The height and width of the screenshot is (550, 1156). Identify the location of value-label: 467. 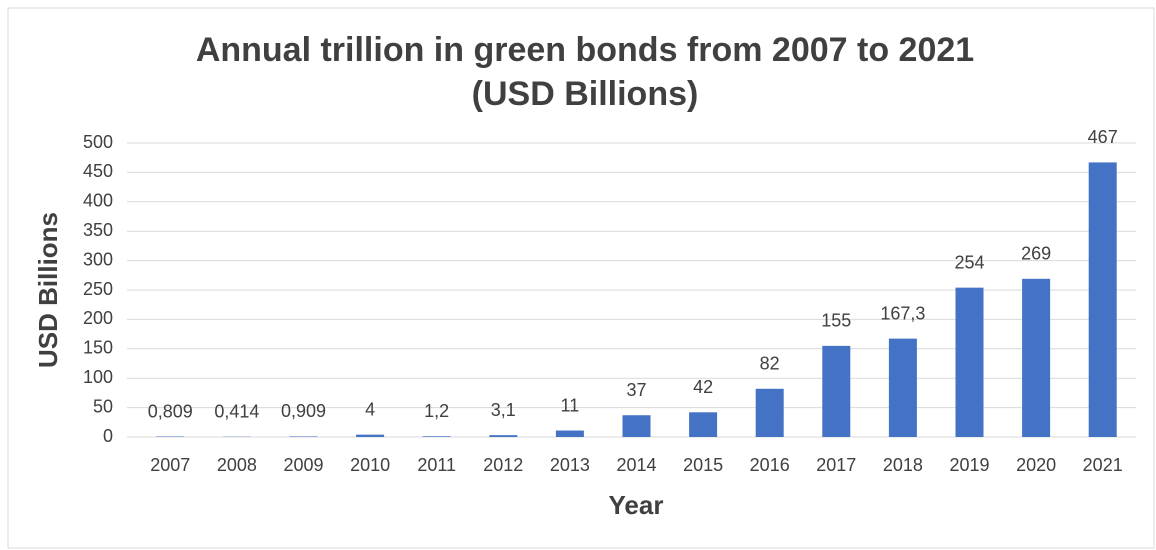
(1103, 137).